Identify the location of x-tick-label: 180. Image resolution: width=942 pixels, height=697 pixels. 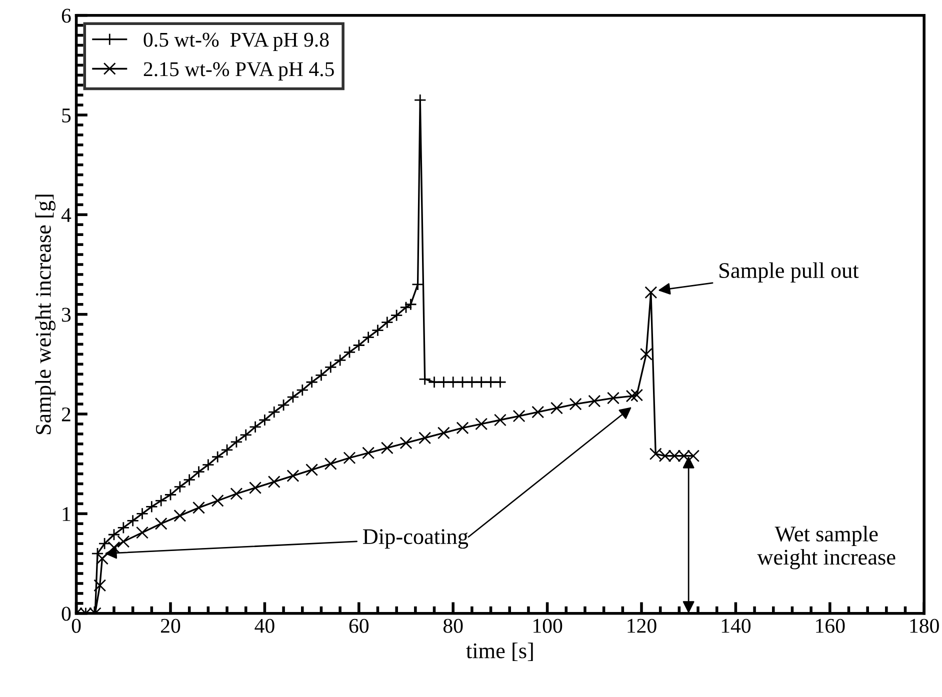
(924, 625).